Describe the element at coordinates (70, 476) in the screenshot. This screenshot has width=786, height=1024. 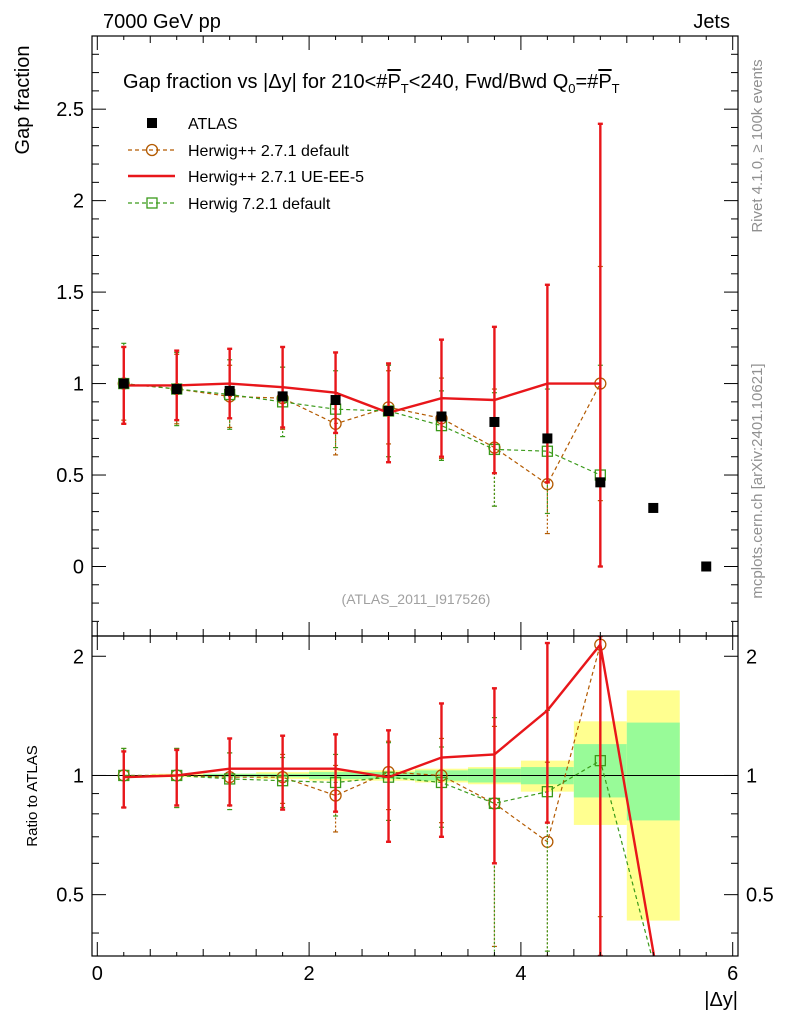
I see `main-ytick-label: 0.5` at that location.